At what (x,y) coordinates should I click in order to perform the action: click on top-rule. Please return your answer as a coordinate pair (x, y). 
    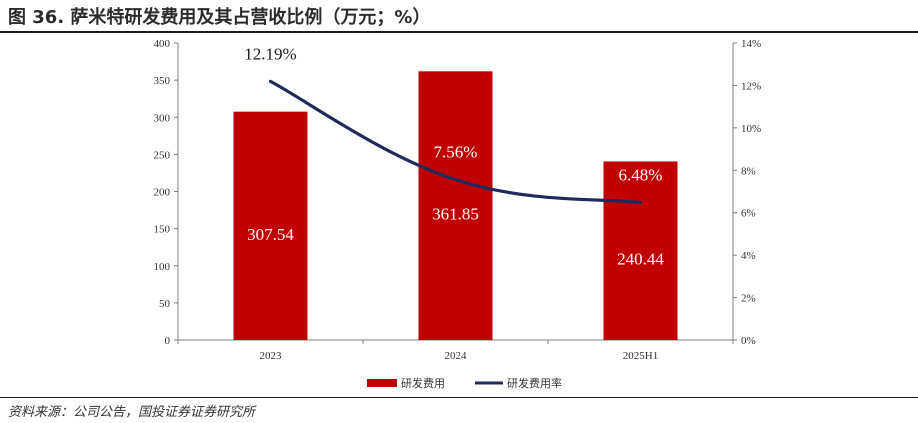
    Looking at the image, I should click on (459, 32).